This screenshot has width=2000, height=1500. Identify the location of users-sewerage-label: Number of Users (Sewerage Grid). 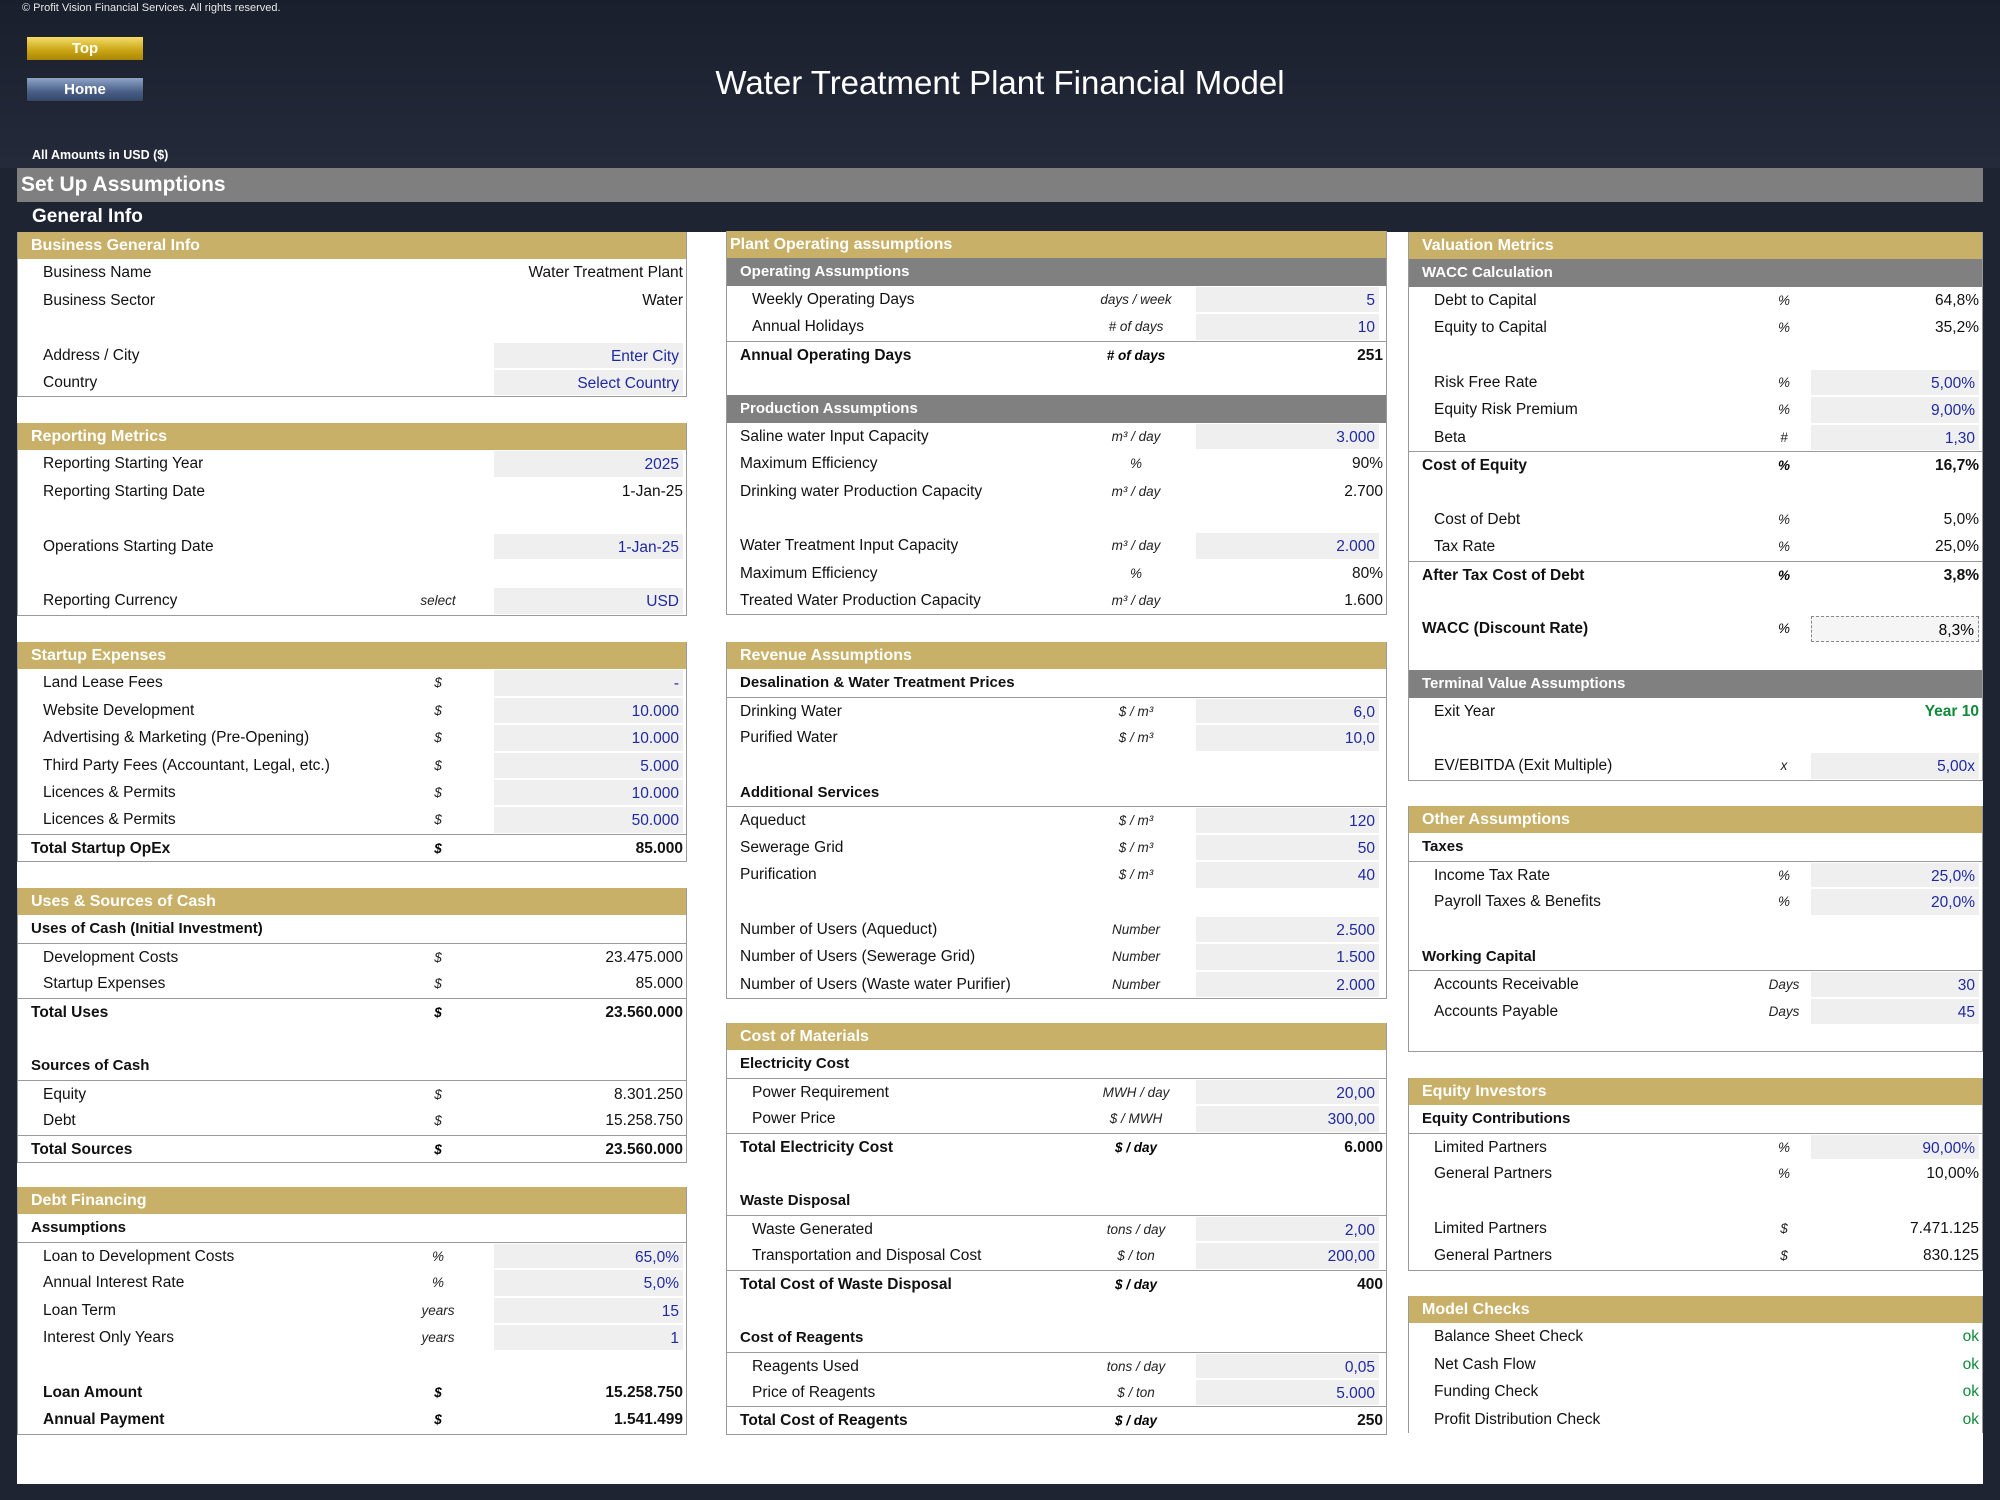
(858, 957).